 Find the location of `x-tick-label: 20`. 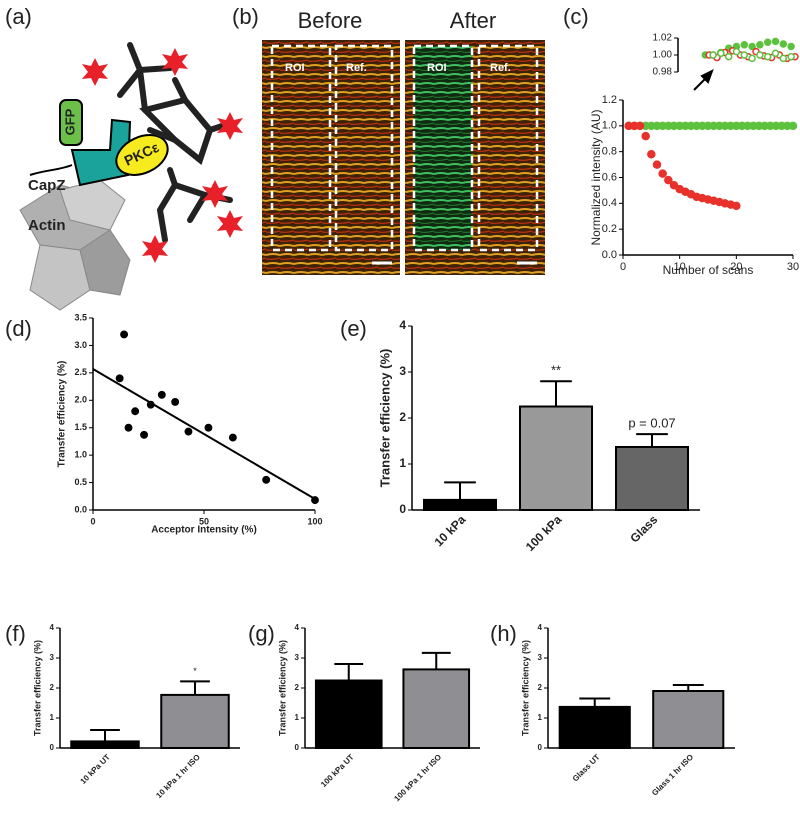

x-tick-label: 20 is located at coordinates (736, 267).